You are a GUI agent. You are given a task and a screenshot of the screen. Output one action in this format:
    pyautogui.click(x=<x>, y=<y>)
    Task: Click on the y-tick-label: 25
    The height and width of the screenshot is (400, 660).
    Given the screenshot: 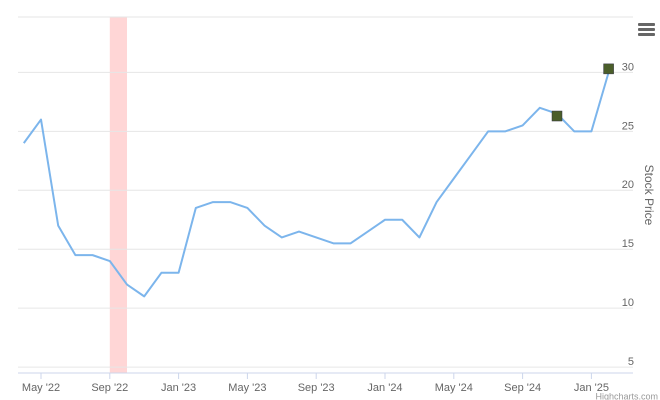 What is the action you would take?
    pyautogui.click(x=628, y=126)
    